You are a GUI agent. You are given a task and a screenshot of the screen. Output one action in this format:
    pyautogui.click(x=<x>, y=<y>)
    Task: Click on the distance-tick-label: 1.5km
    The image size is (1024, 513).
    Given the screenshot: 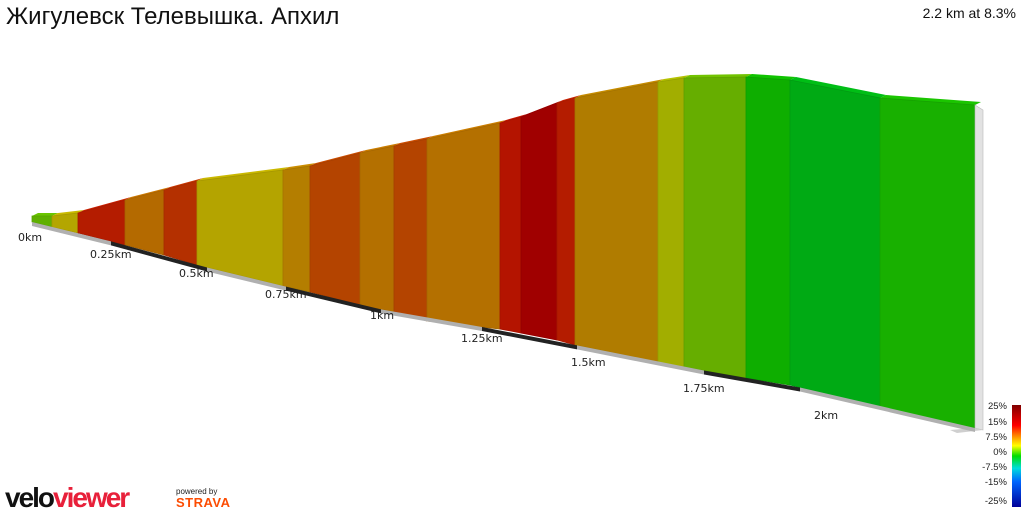 What is the action you would take?
    pyautogui.click(x=588, y=362)
    